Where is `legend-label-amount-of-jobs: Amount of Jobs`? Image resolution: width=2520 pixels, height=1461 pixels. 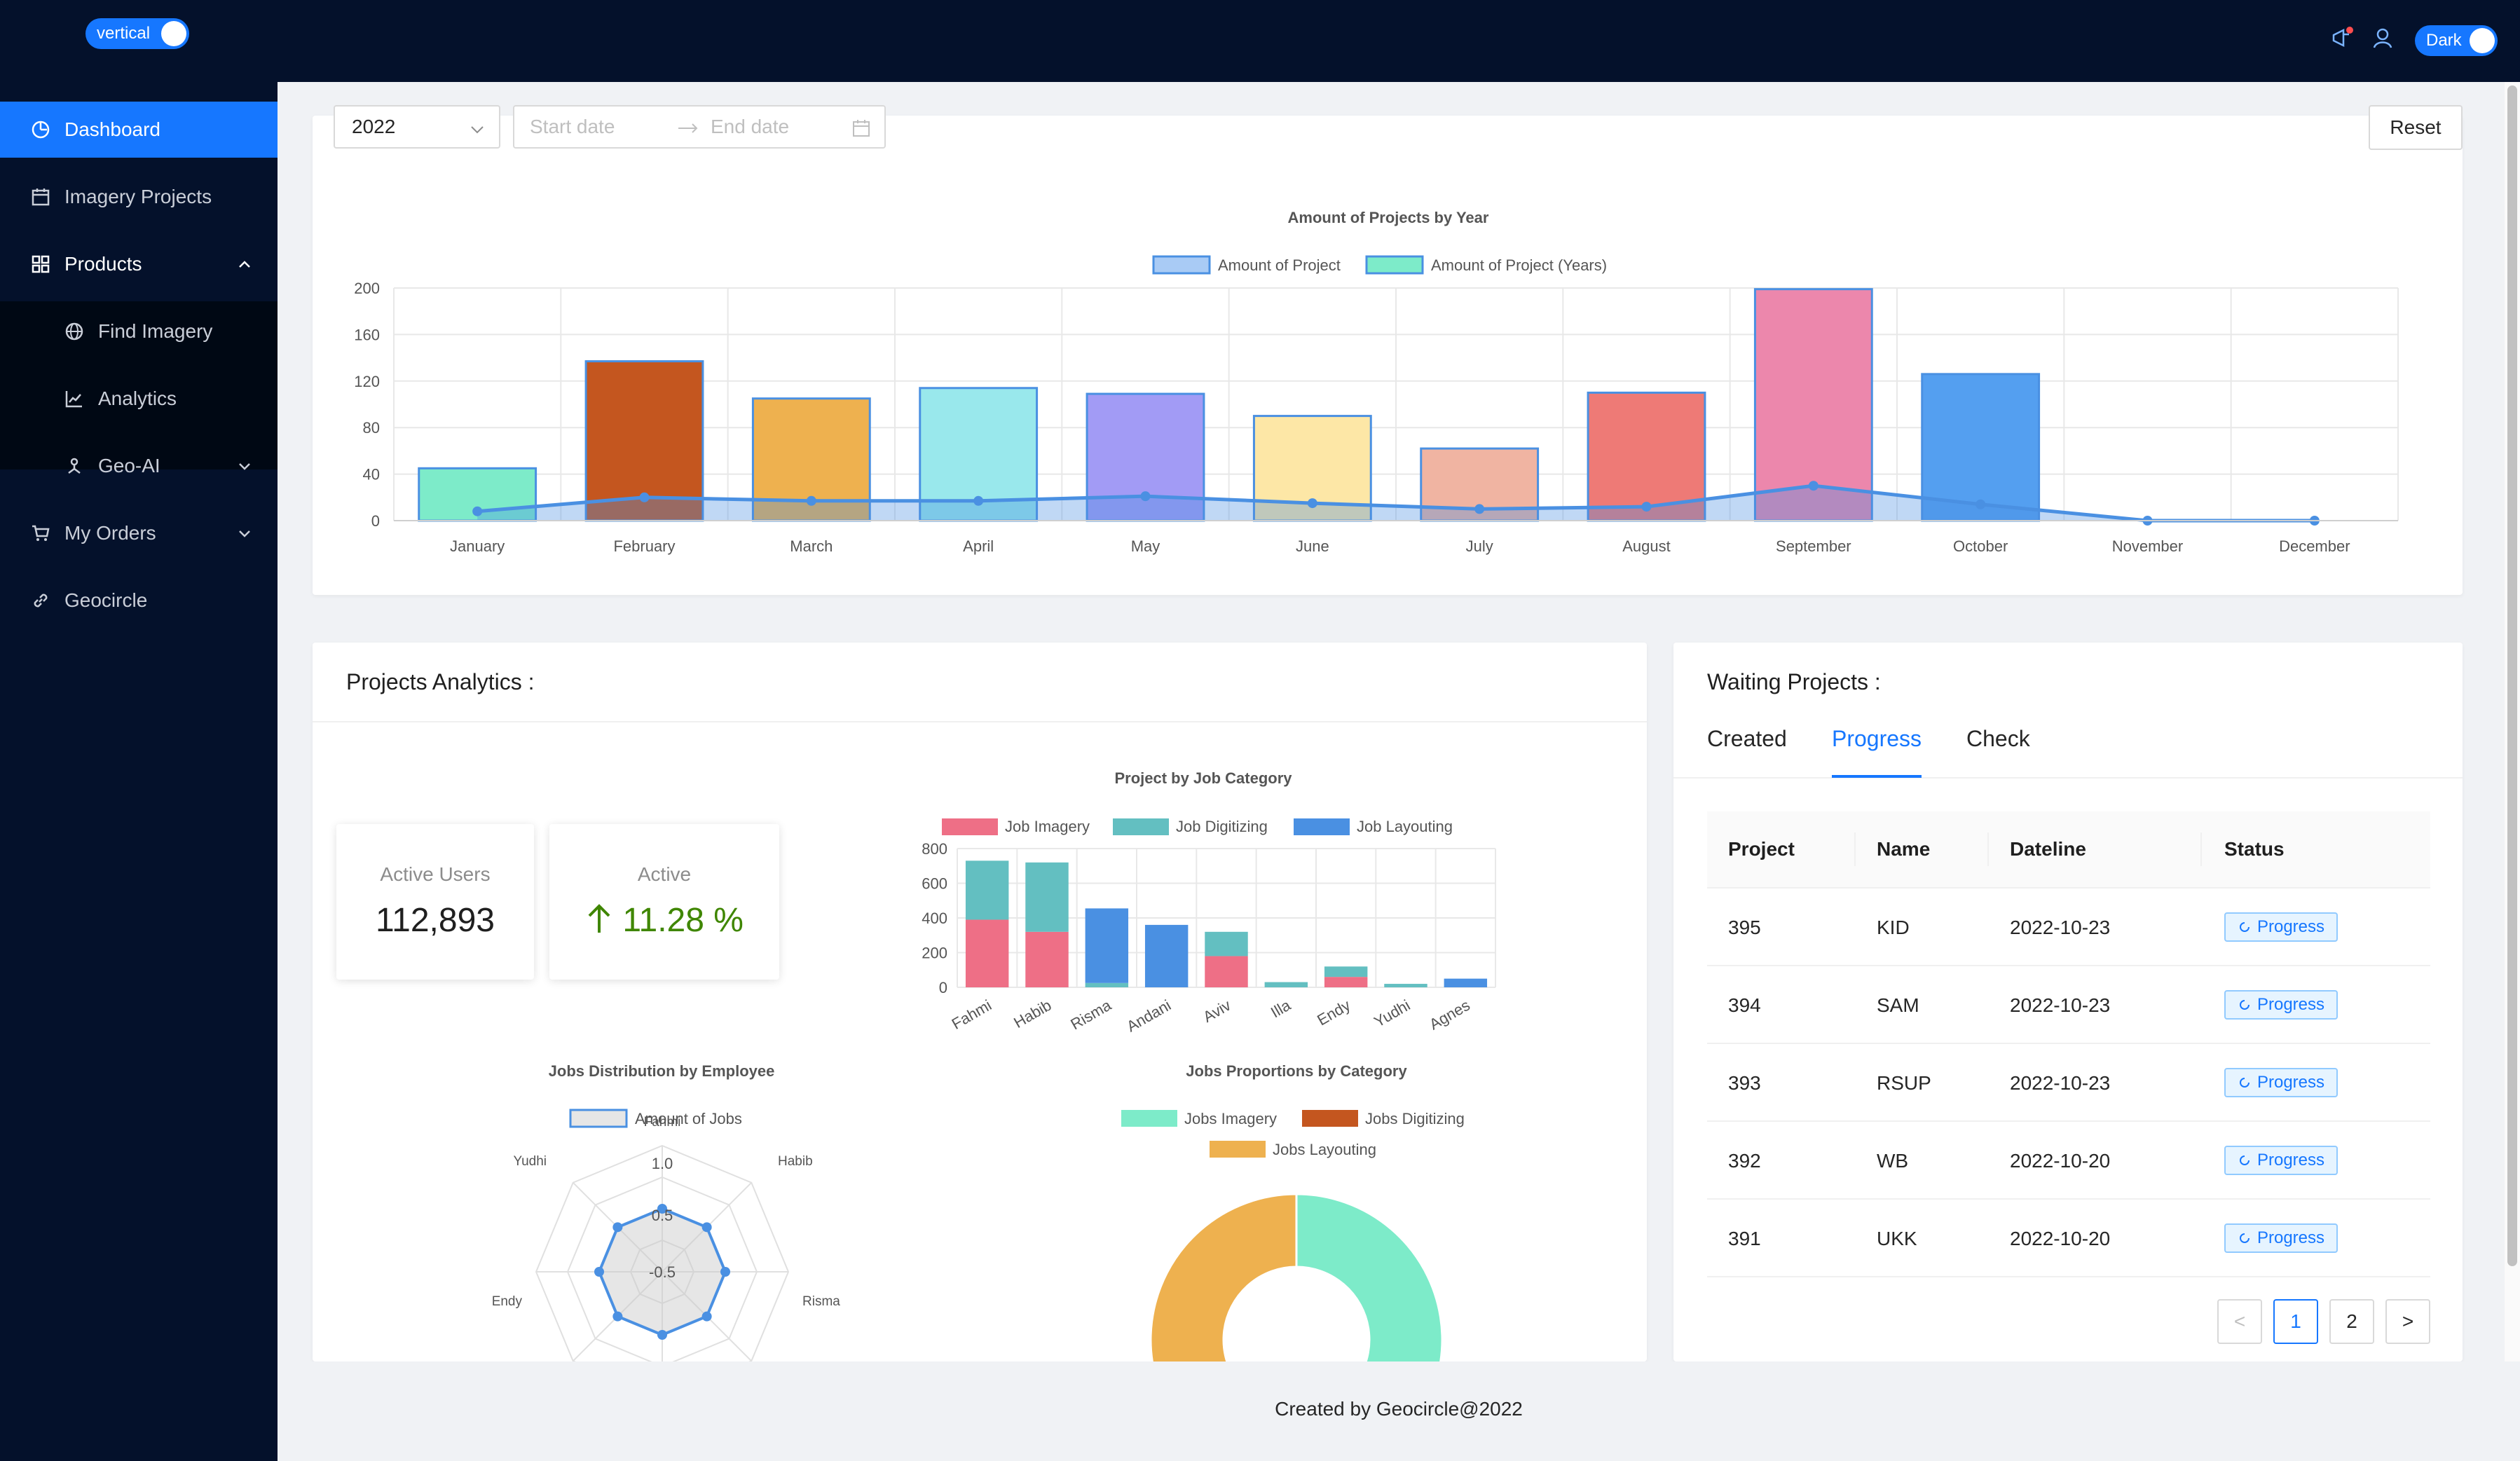 legend-label-amount-of-jobs: Amount of Jobs is located at coordinates (688, 1118).